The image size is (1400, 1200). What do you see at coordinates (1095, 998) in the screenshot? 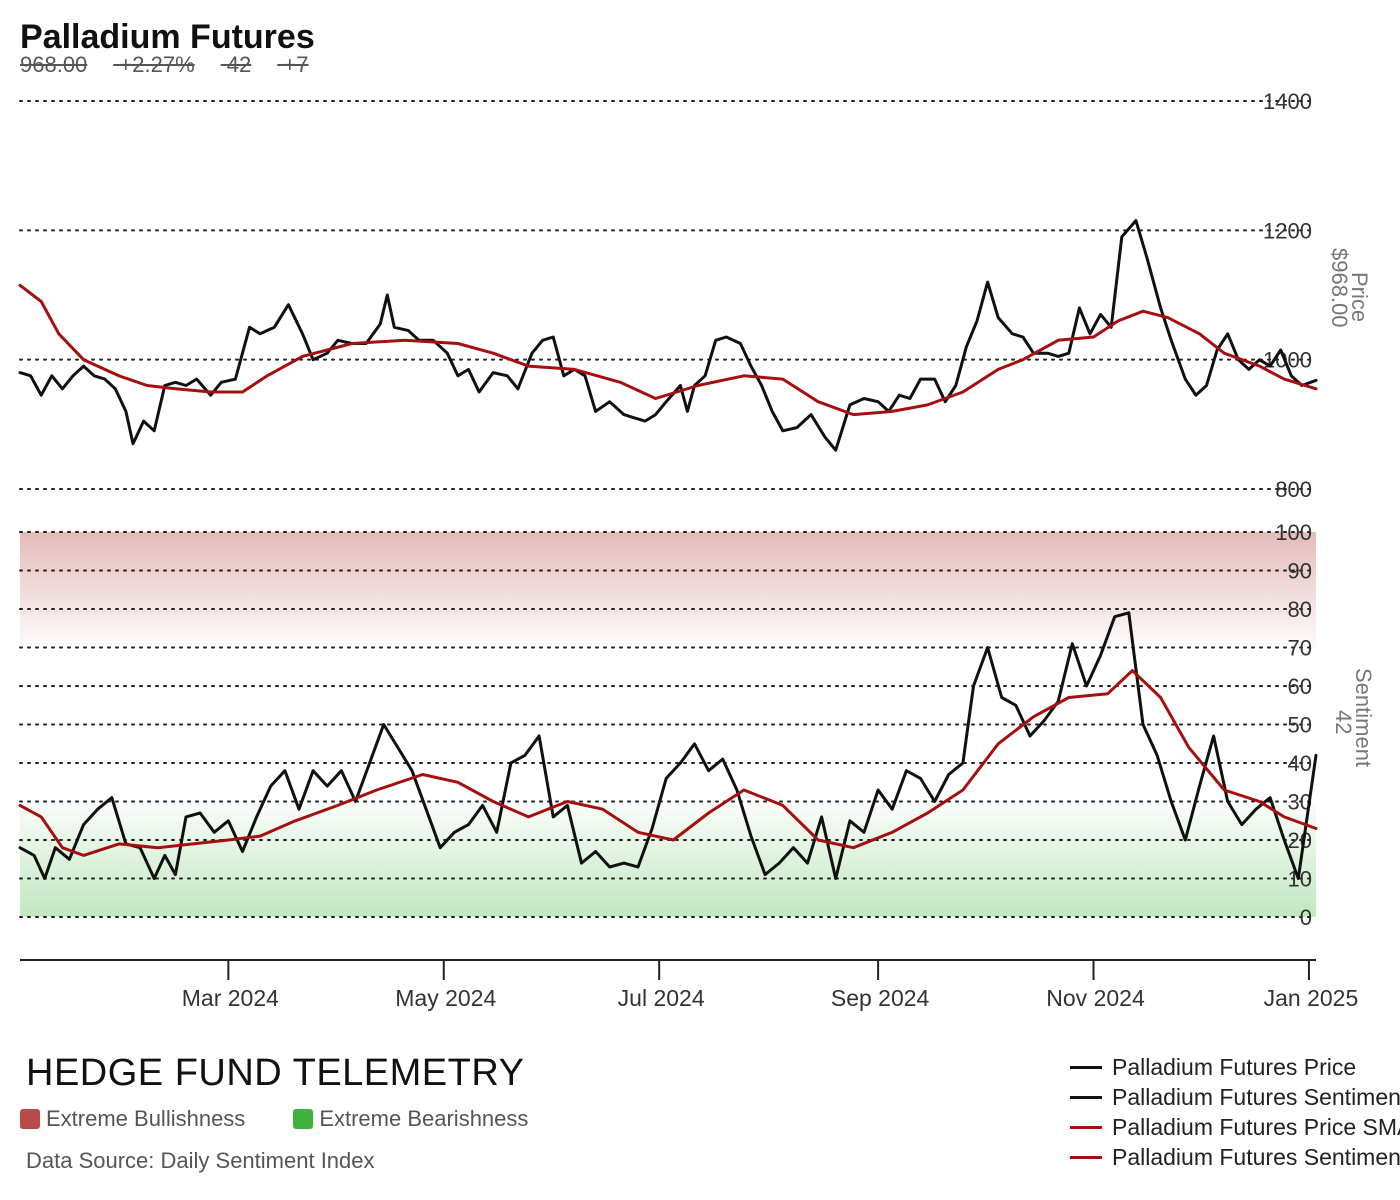
I see `x-tick-label: Nov 2024` at bounding box center [1095, 998].